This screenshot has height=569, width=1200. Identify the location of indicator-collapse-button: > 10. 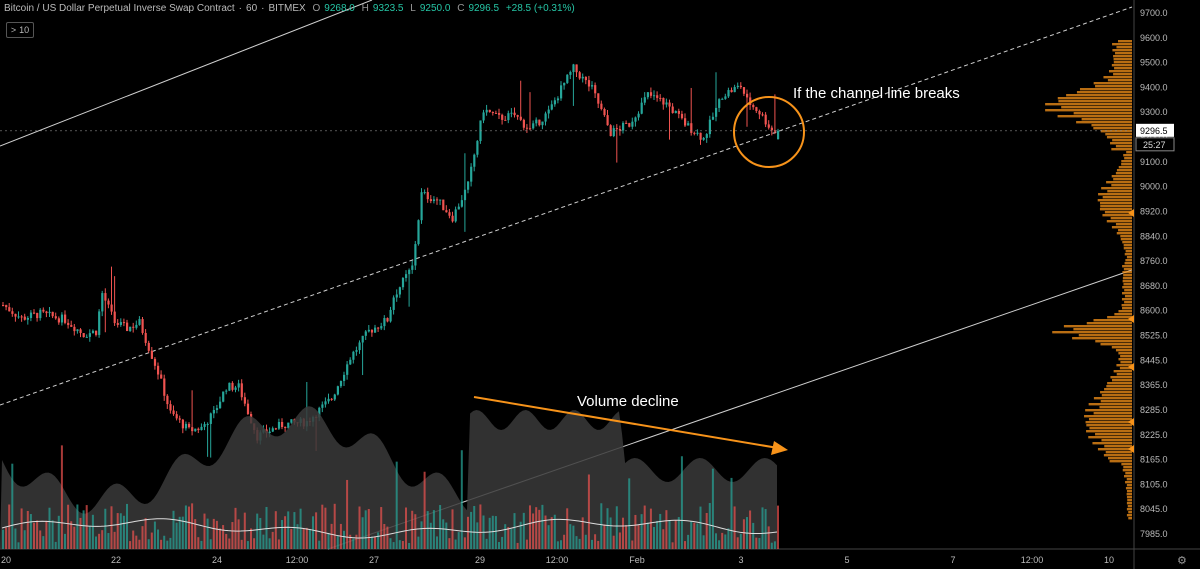
(20, 30).